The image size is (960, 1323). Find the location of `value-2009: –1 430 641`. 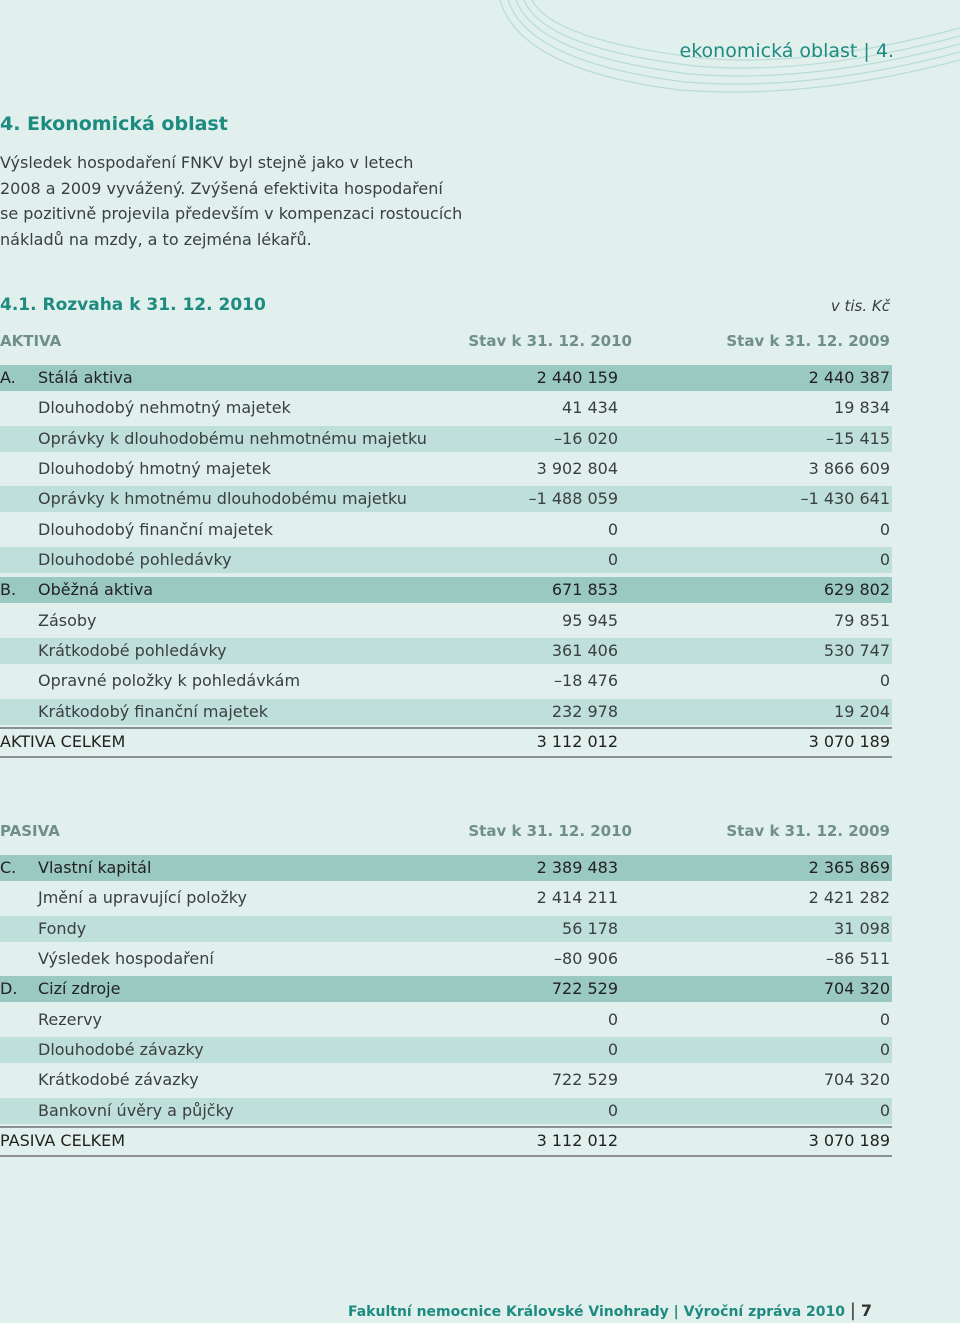

value-2009: –1 430 641 is located at coordinates (845, 499).